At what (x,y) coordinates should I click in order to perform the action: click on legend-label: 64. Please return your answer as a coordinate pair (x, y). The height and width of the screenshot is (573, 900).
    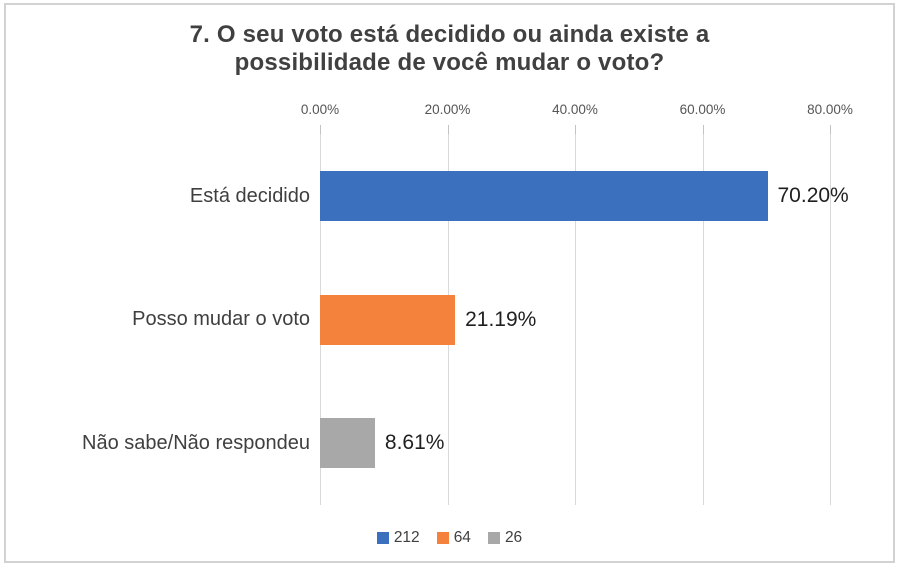
    Looking at the image, I should click on (462, 537).